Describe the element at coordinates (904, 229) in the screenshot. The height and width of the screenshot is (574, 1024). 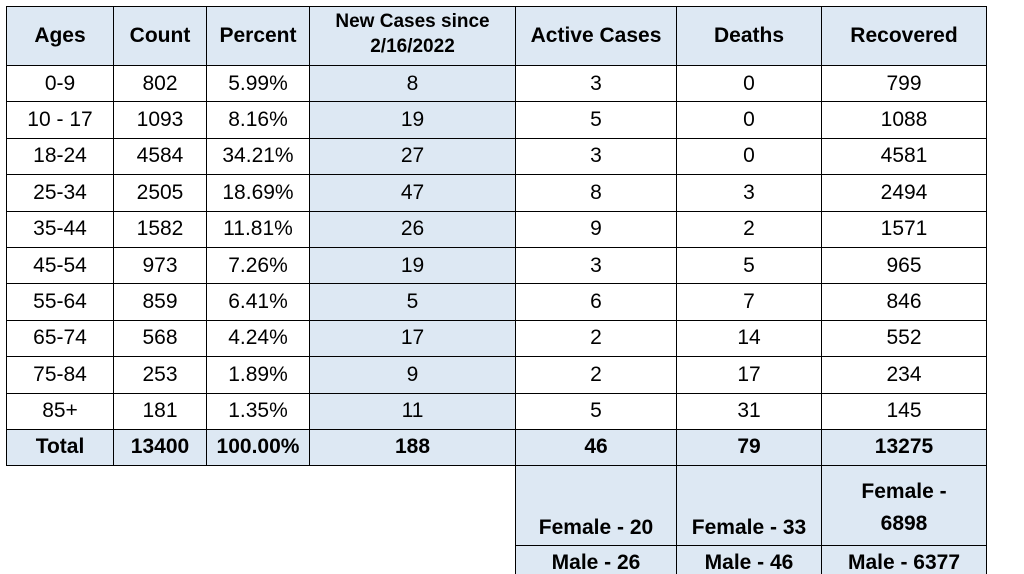
I see `cell-recovered: 1571` at that location.